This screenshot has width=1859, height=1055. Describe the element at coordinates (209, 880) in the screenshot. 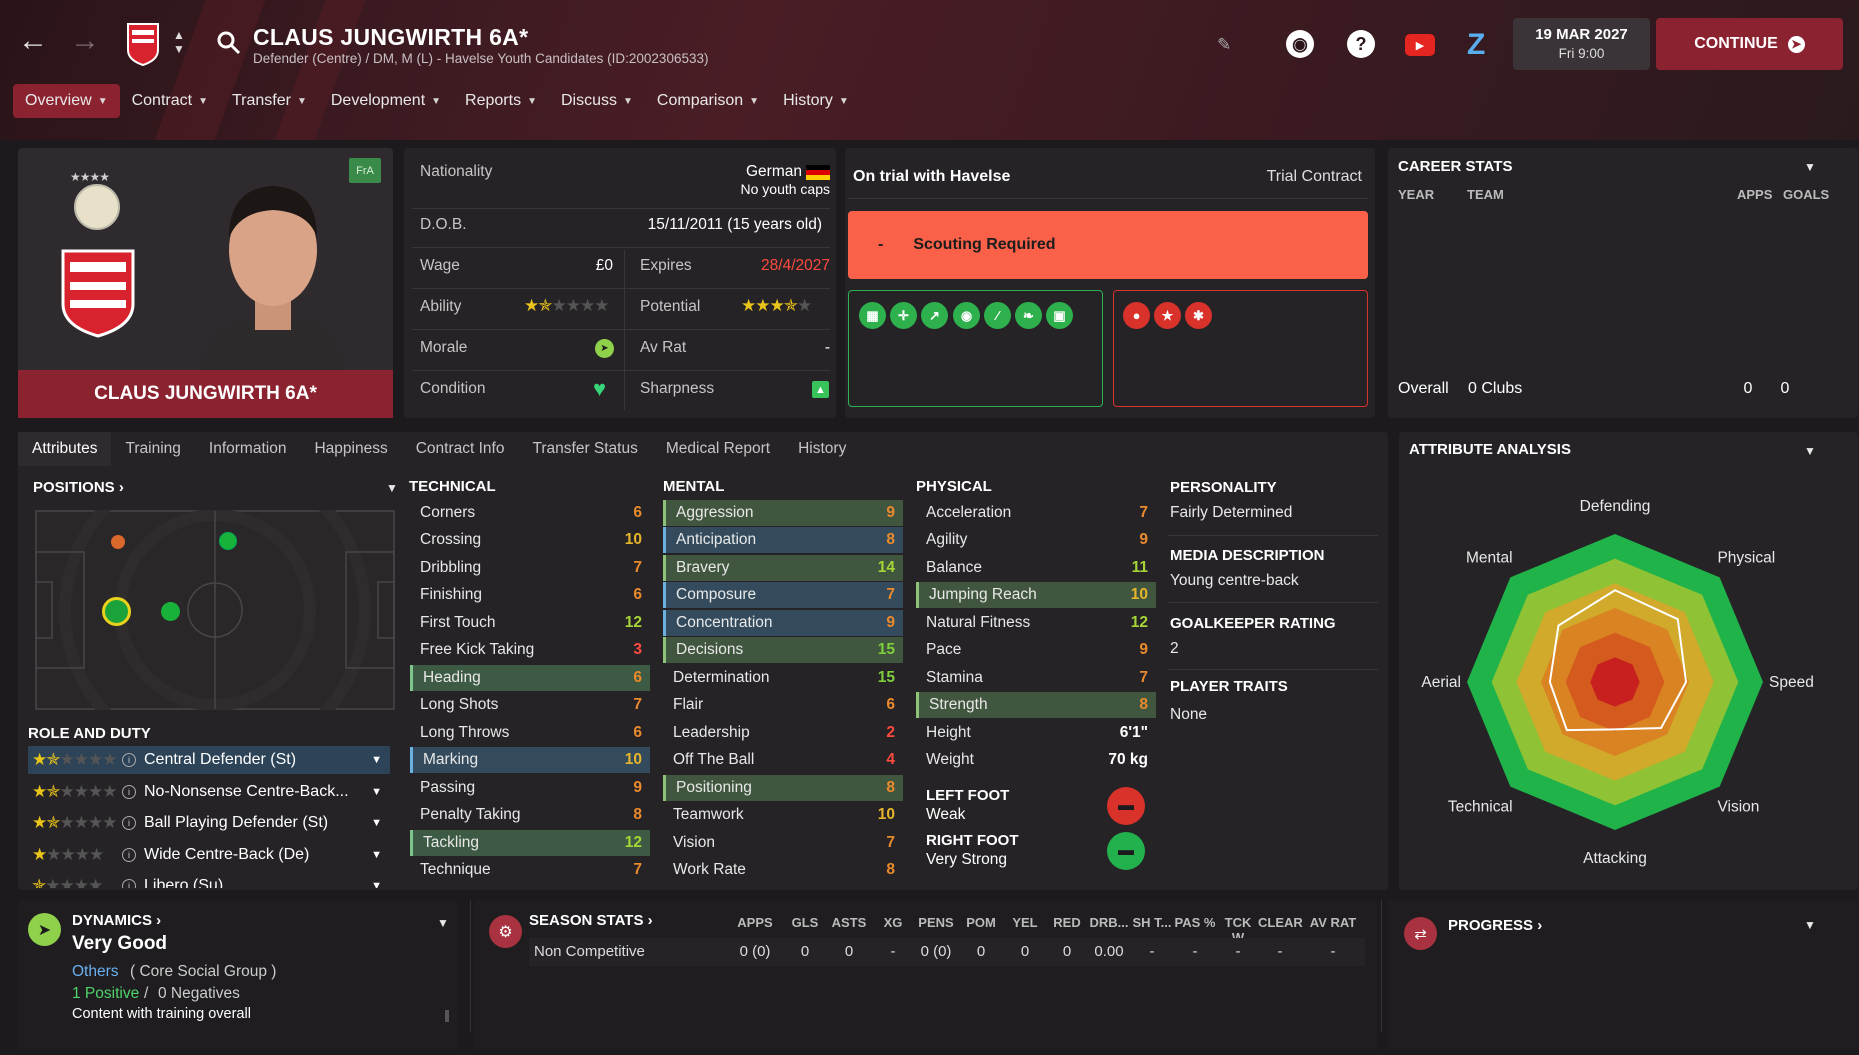

I see `role-row: ✯★★★★ i Libero (Su) ▼` at that location.